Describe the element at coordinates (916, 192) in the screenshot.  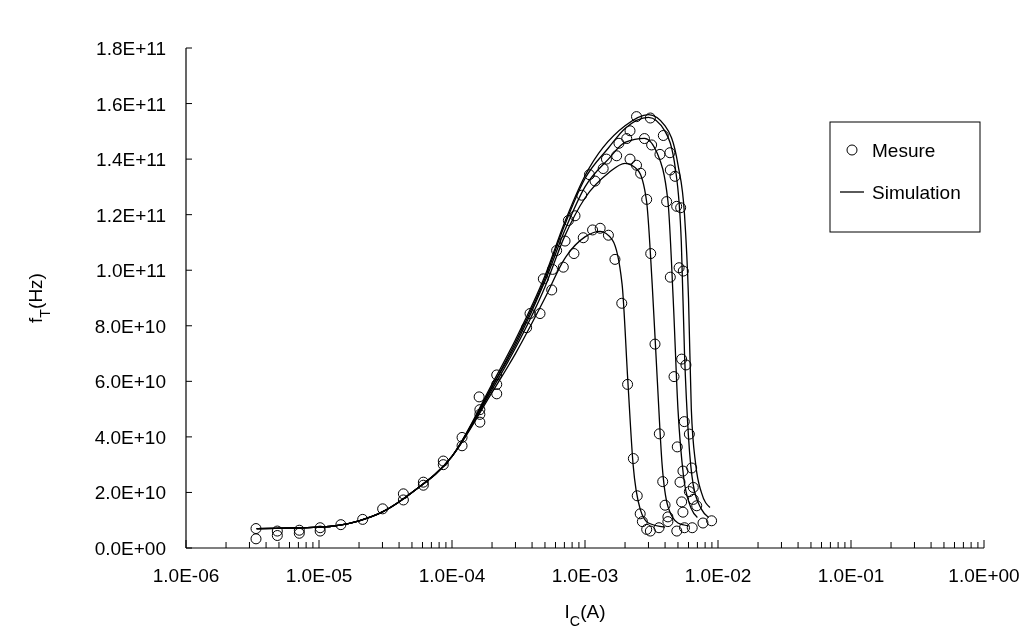
I see `legend-label: Simulation` at that location.